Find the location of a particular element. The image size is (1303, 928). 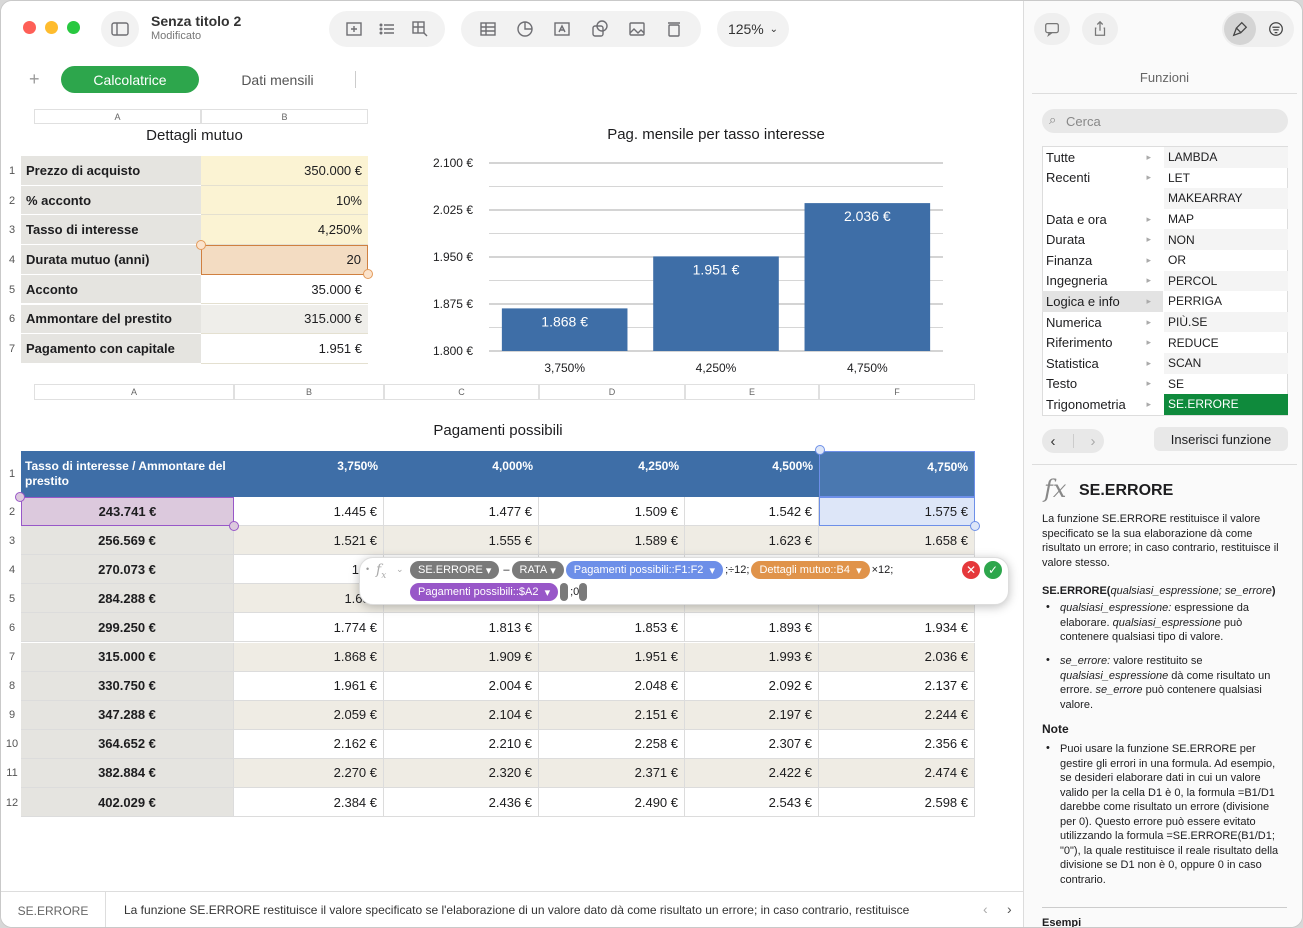

media-icon is located at coordinates (637, 29).